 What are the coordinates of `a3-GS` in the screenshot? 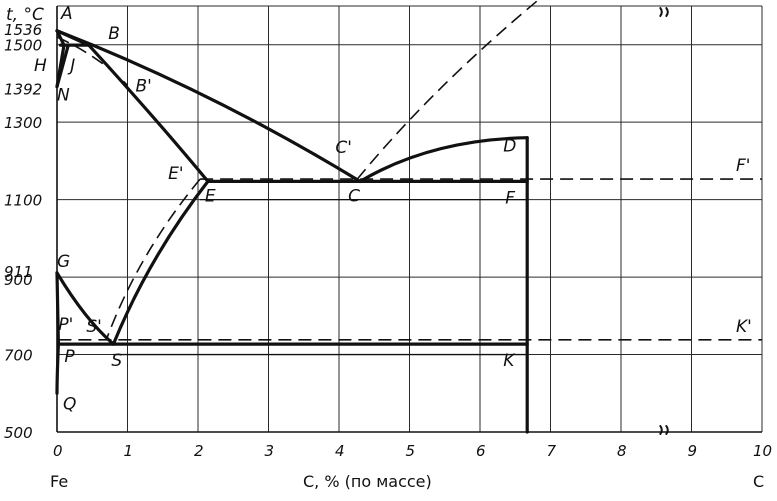 It's located at (85, 308).